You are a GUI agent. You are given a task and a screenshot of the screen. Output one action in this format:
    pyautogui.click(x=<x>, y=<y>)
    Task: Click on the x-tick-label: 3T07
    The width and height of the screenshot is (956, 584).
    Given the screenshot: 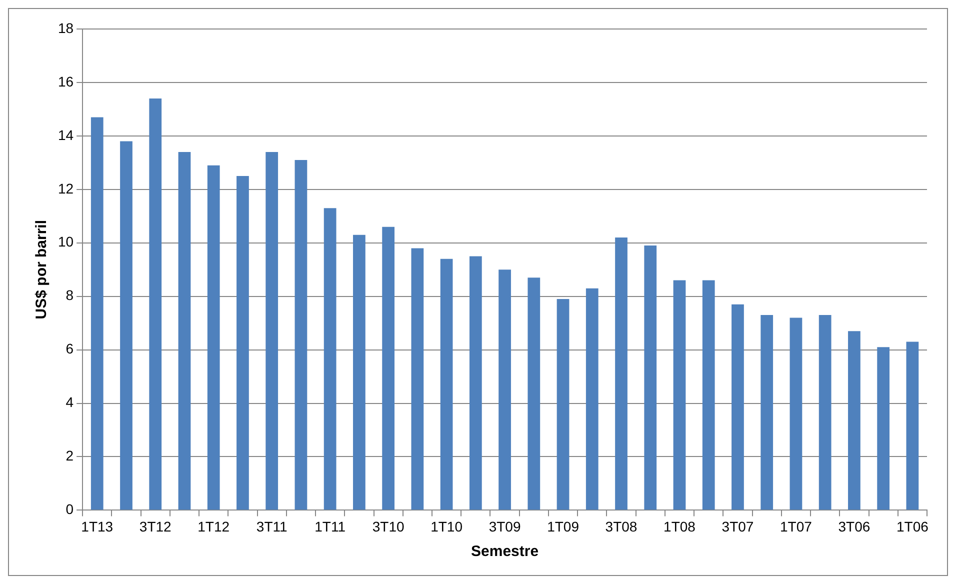 What is the action you would take?
    pyautogui.click(x=738, y=526)
    